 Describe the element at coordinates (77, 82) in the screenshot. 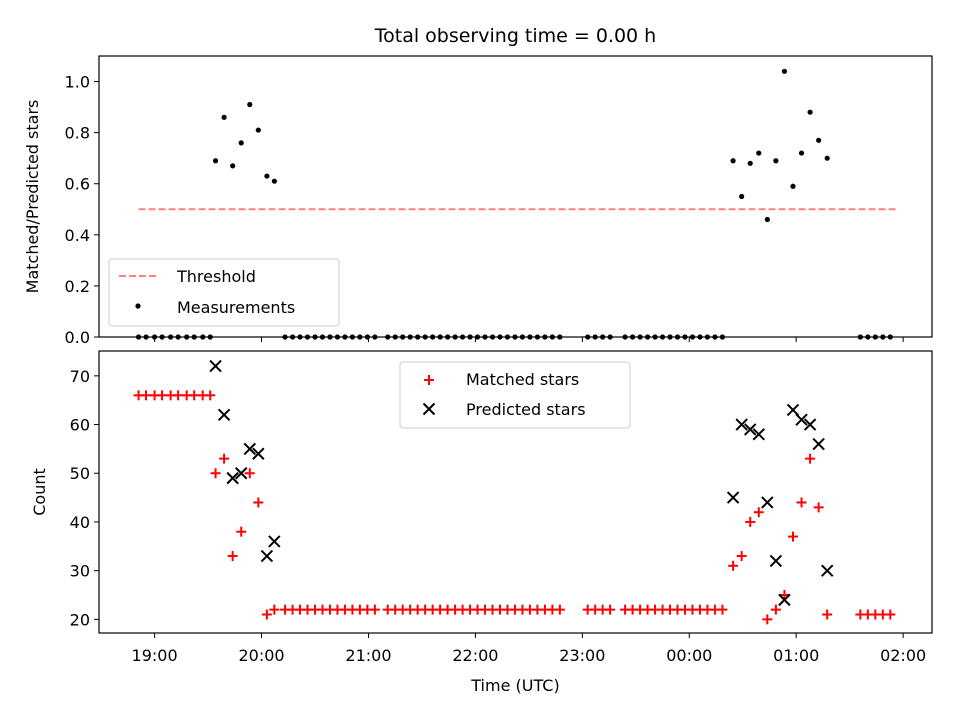

I see `top-y-tick-label: 1.0` at that location.